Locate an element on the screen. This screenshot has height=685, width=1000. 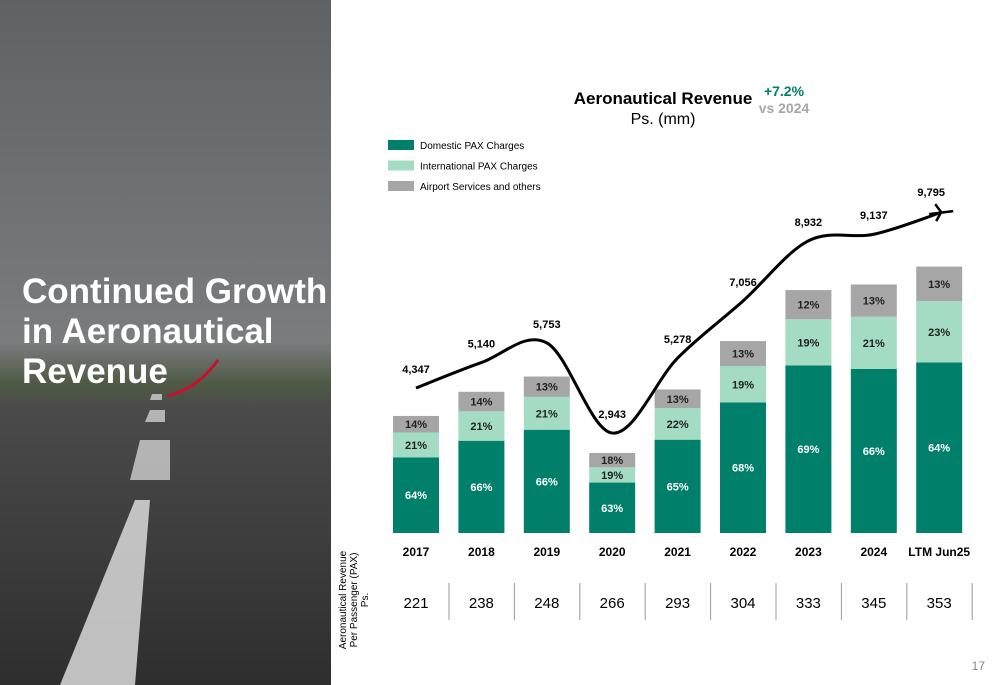
growth: +7.2% is located at coordinates (784, 91).